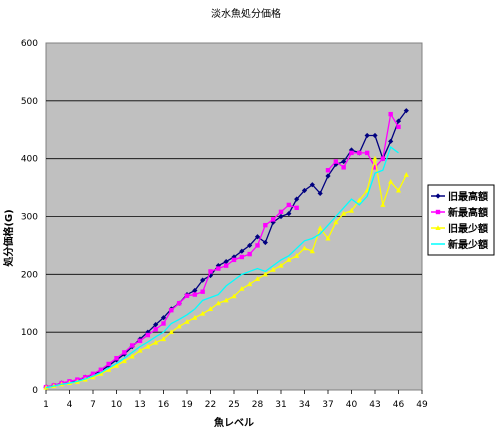 The height and width of the screenshot is (435, 496). I want to click on y-axis-title: 処分価格(G), so click(8, 238).